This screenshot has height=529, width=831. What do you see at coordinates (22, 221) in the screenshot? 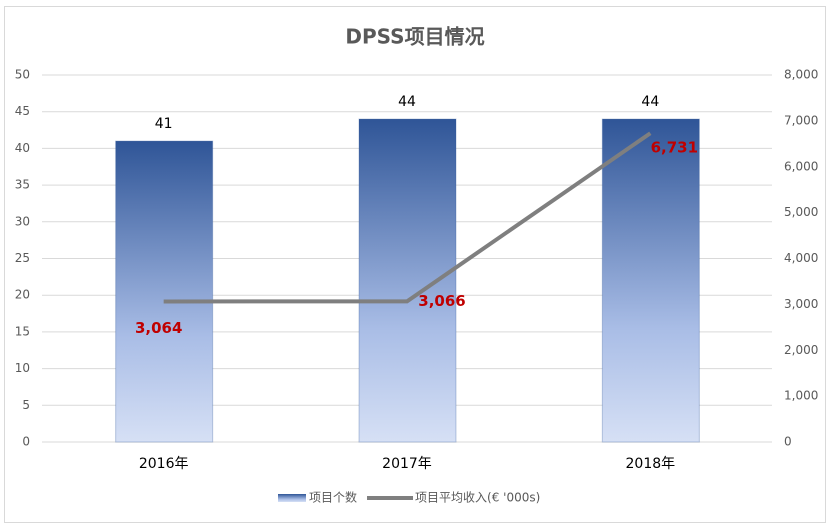
I see `y-tick-label: 30` at bounding box center [22, 221].